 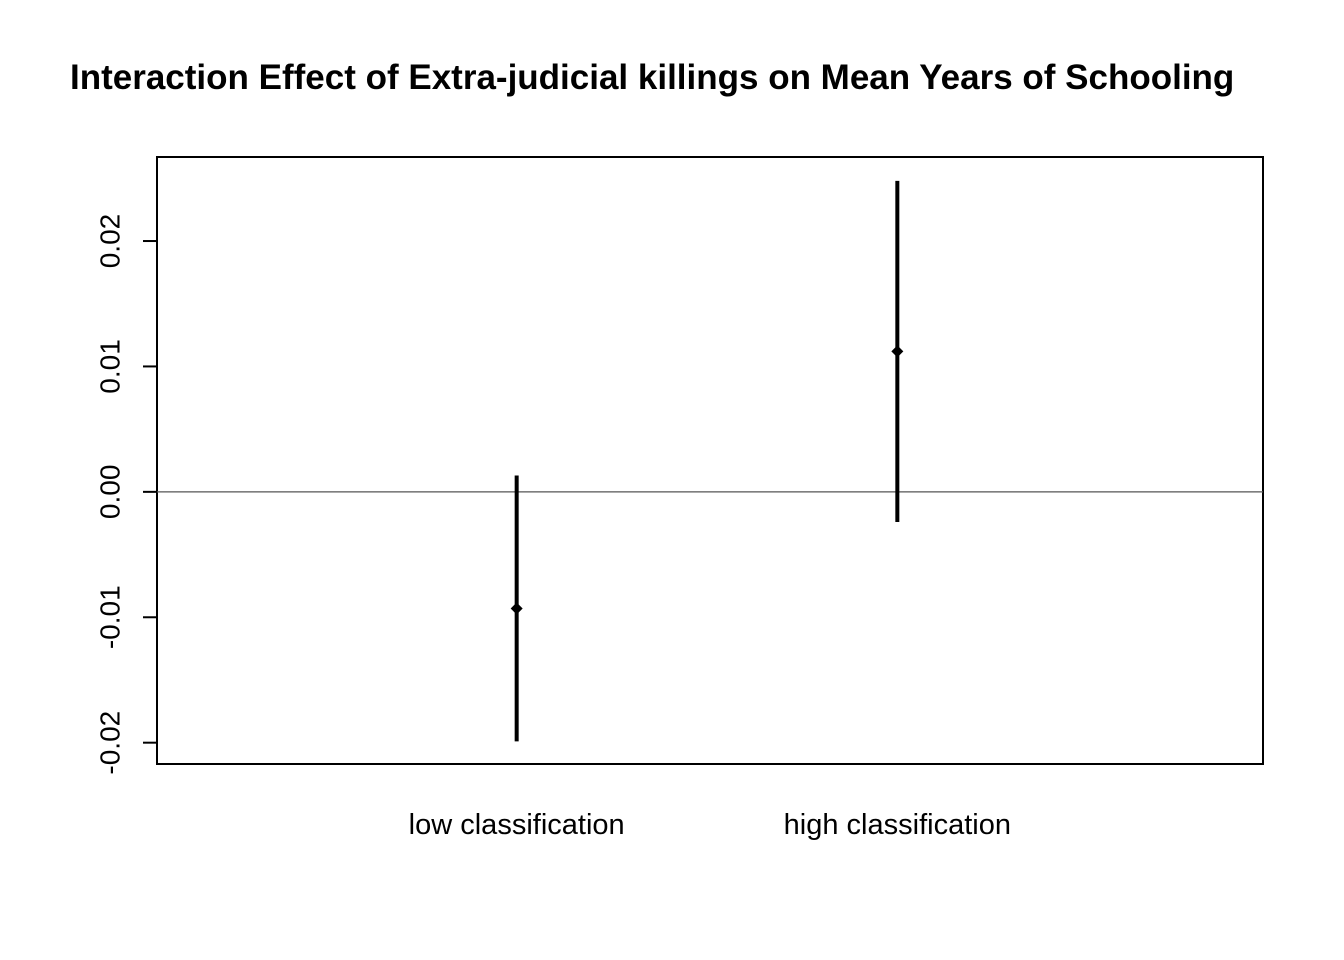 What do you see at coordinates (710, 825) in the screenshot?
I see `x-axis: low classification high classification` at bounding box center [710, 825].